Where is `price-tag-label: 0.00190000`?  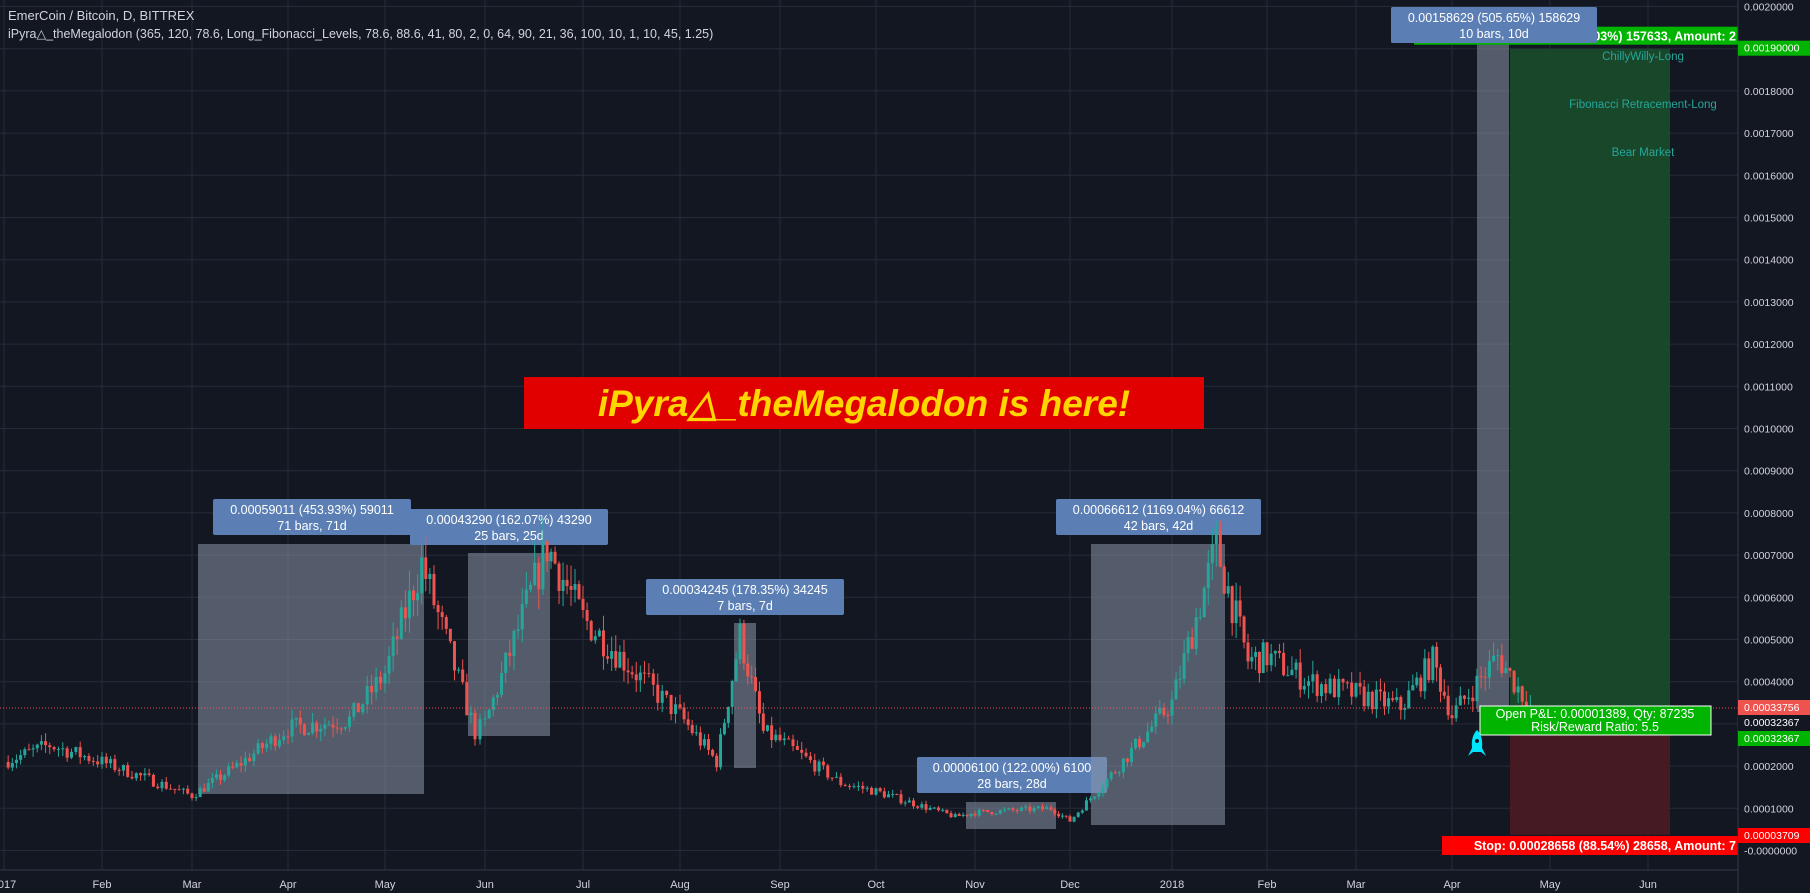
price-tag-label: 0.00190000 is located at coordinates (1772, 49).